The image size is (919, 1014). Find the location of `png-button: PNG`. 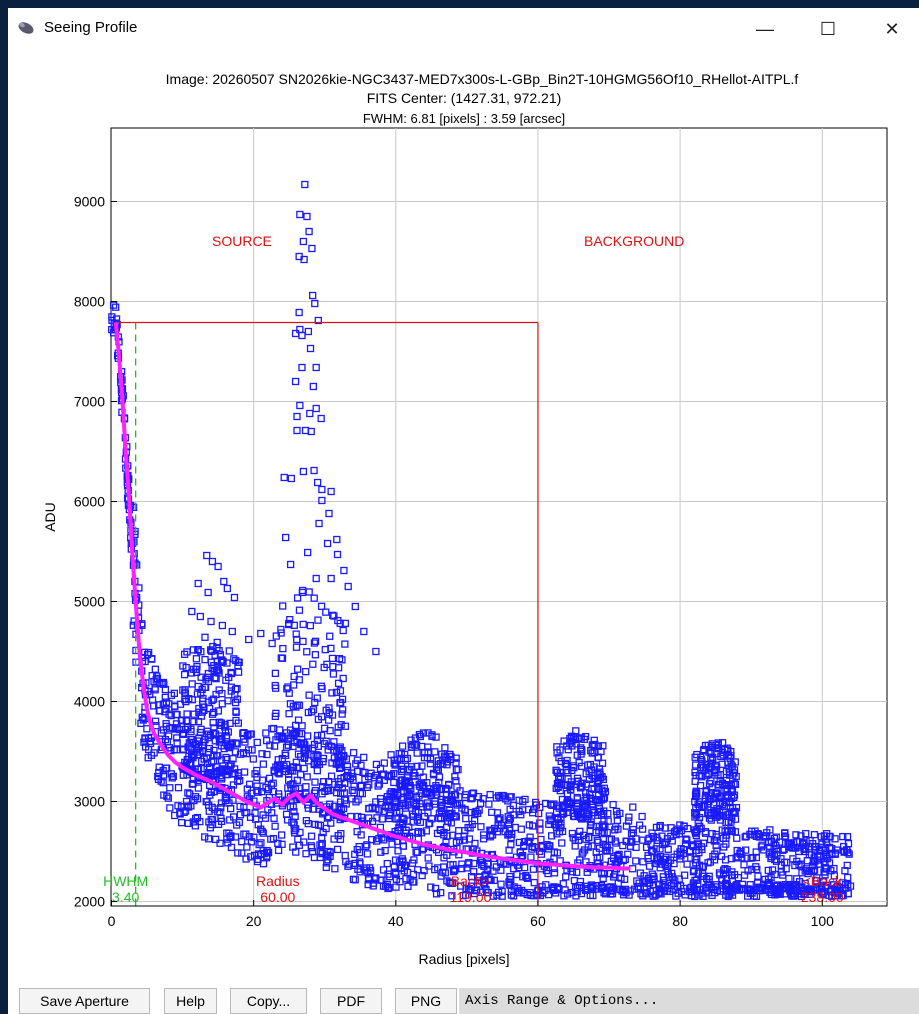

png-button: PNG is located at coordinates (426, 1001).